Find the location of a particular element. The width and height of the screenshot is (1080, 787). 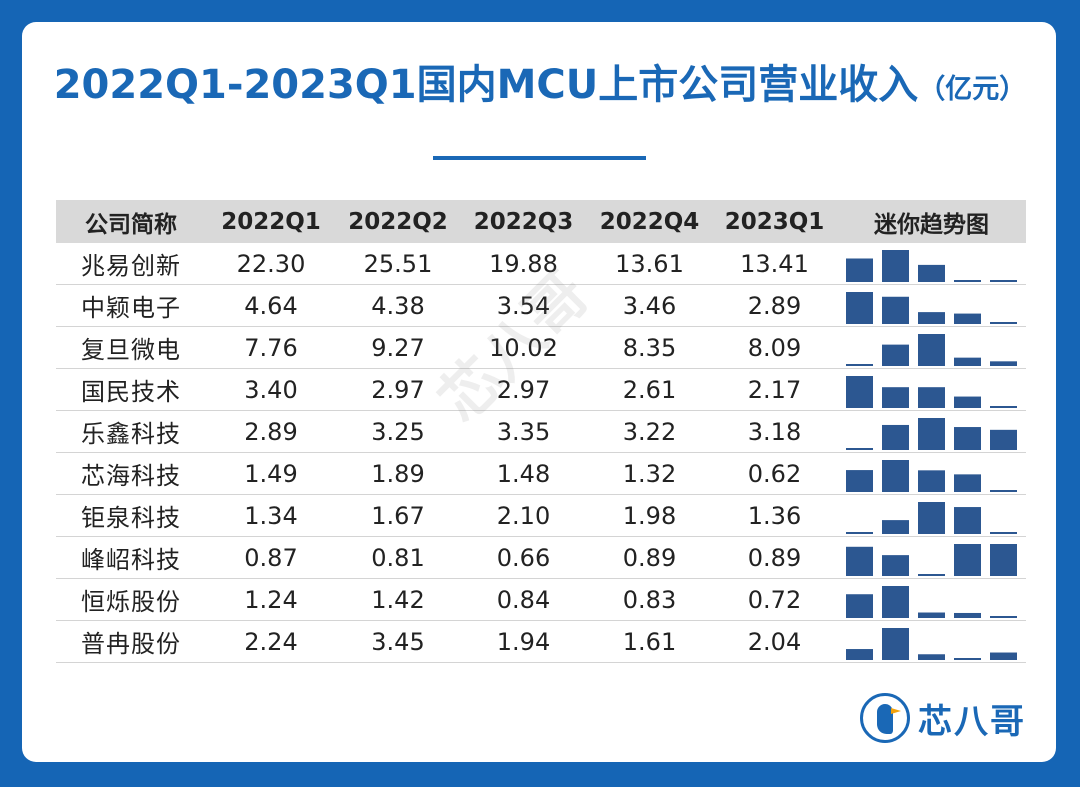

revenue-cell: 3.45 is located at coordinates (398, 641).